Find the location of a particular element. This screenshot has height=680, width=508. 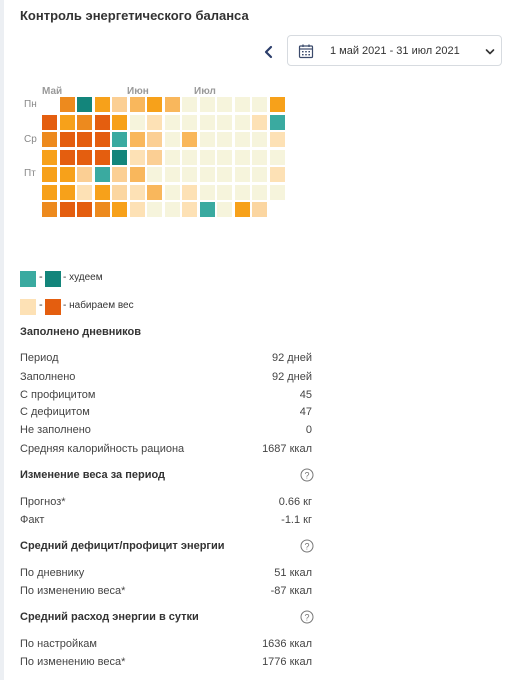

date-range-select: 1 май 2021 - 31 июл 2021 is located at coordinates (394, 50).